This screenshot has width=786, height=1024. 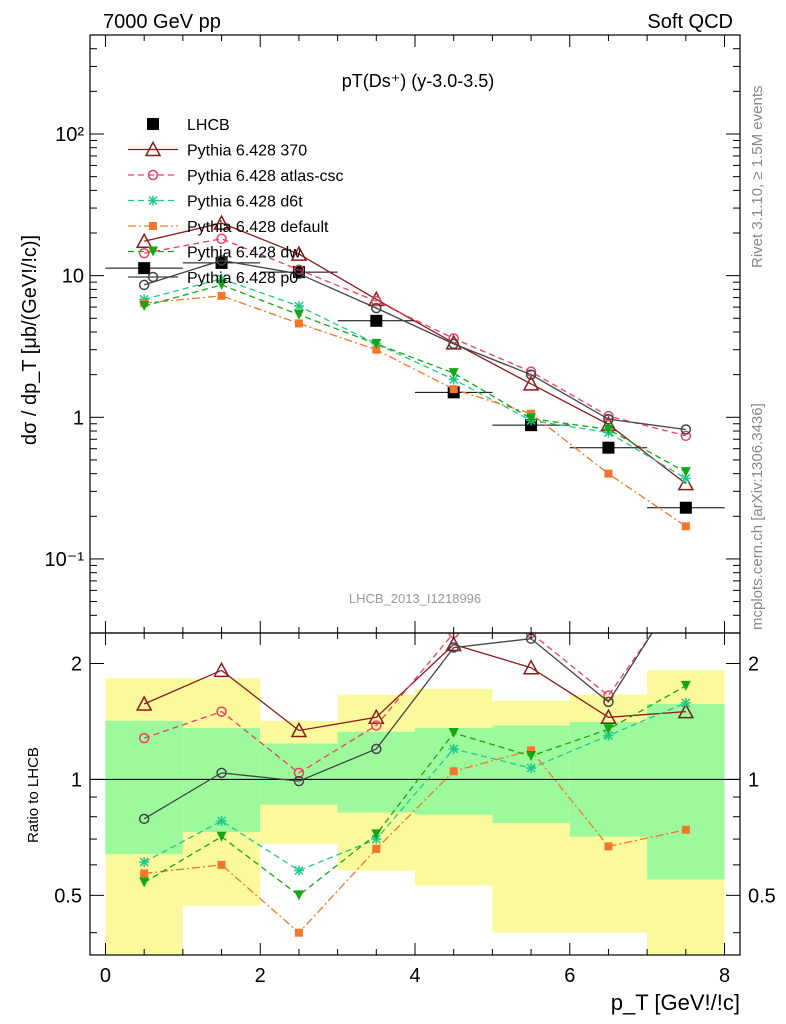 What do you see at coordinates (415, 787) in the screenshot?
I see `ratio-line-d6t` at bounding box center [415, 787].